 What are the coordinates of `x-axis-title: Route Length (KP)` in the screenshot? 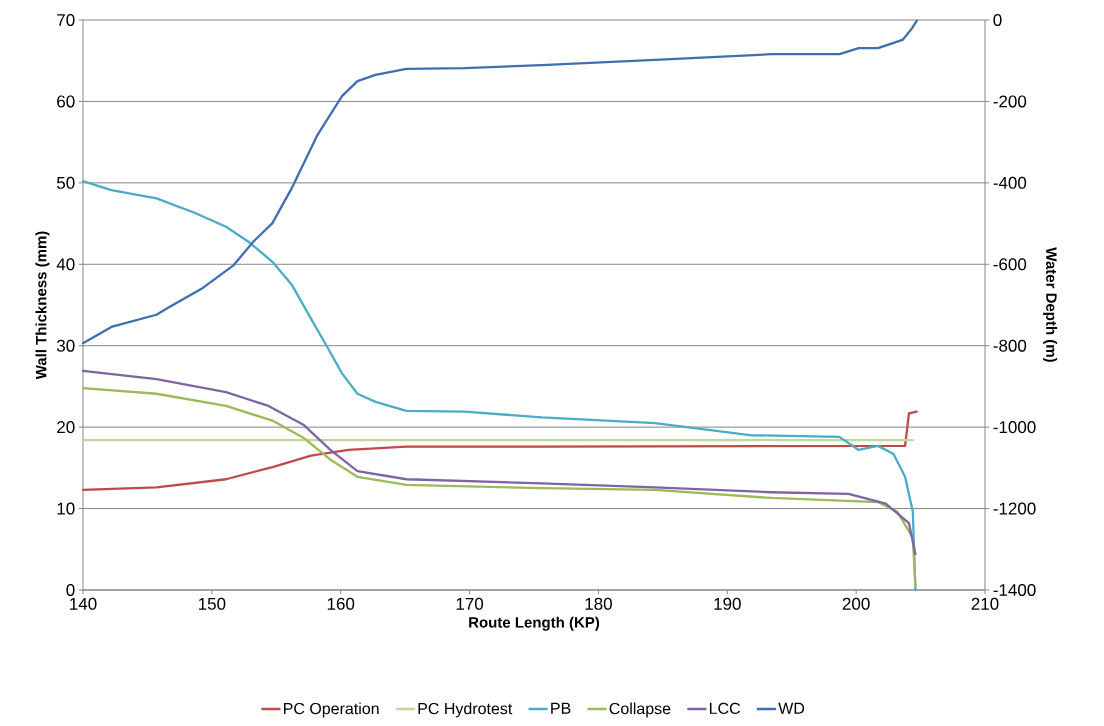 It's located at (534, 623).